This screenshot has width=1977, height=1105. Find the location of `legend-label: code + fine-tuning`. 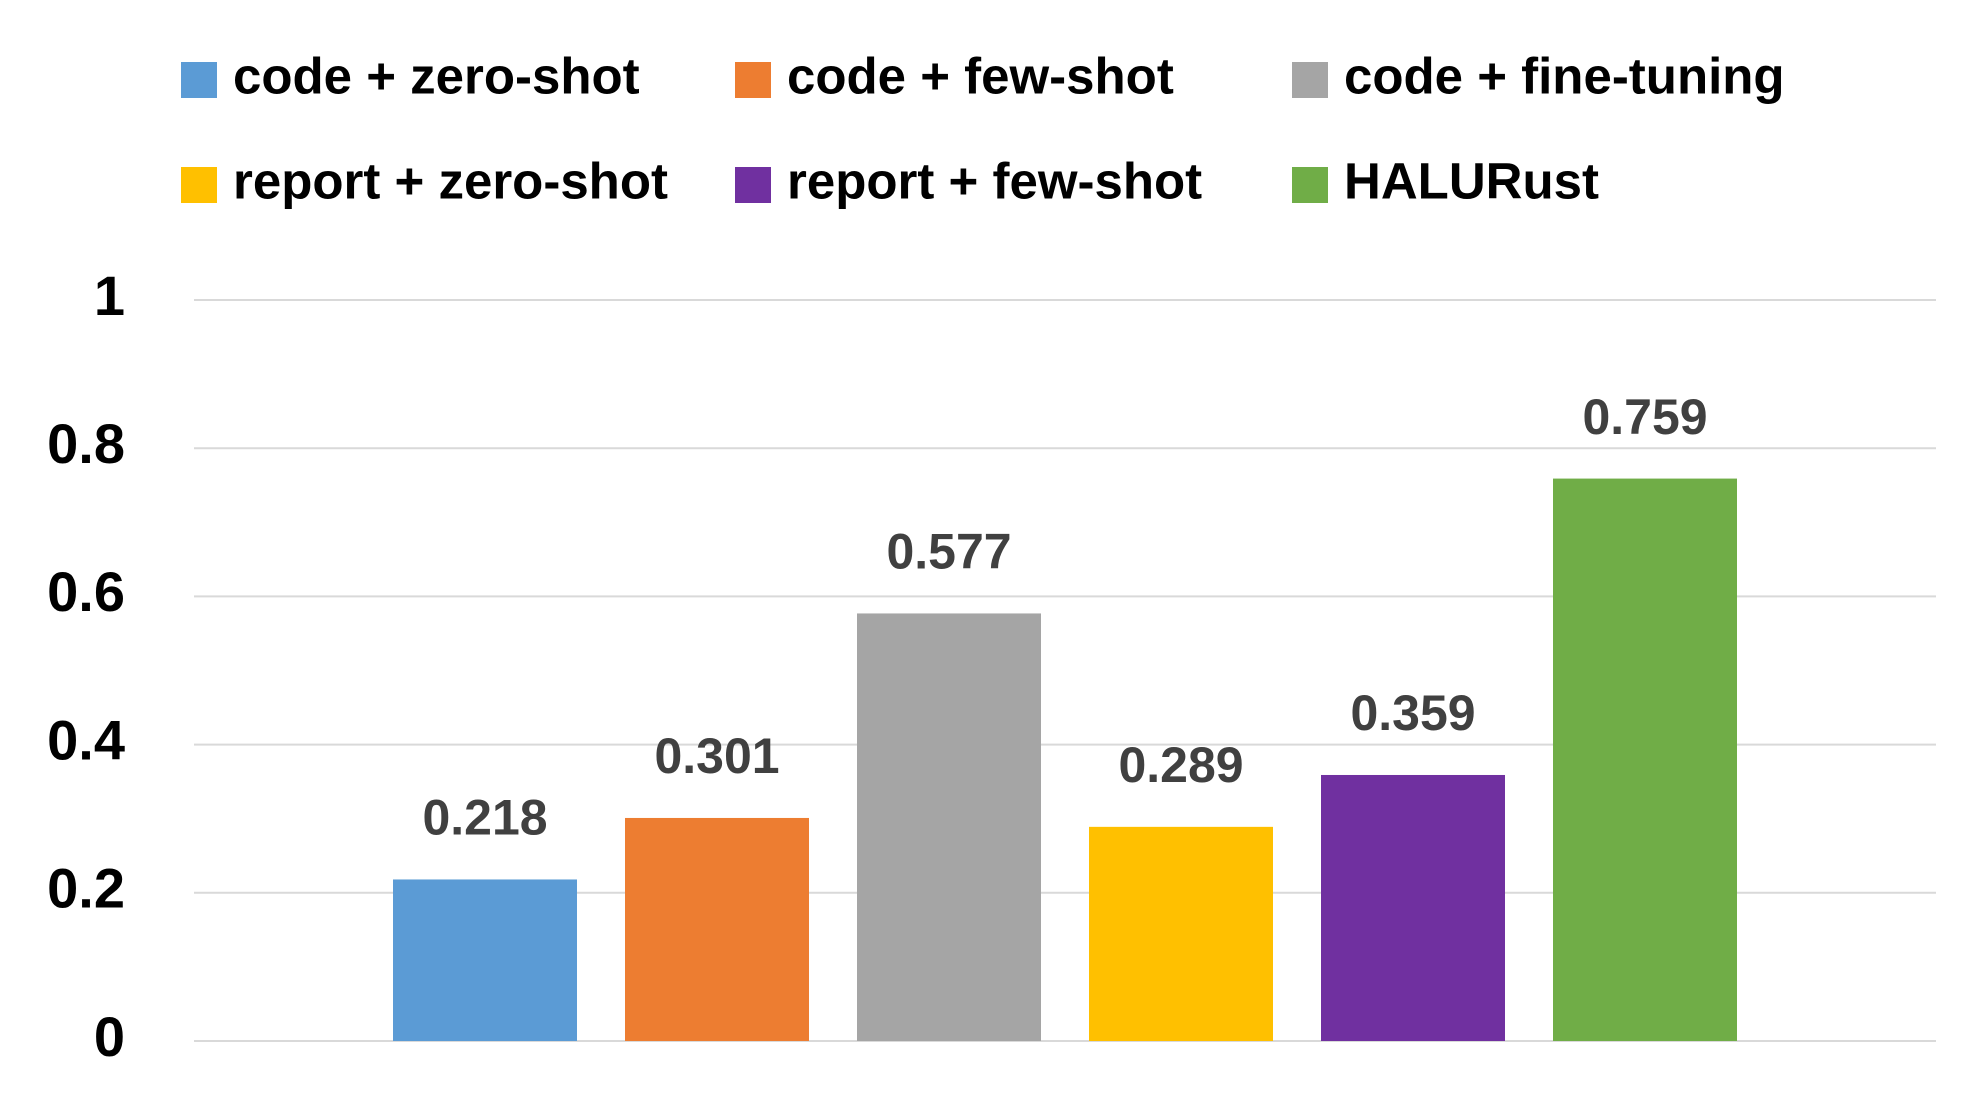

legend-label: code + fine-tuning is located at coordinates (1564, 75).